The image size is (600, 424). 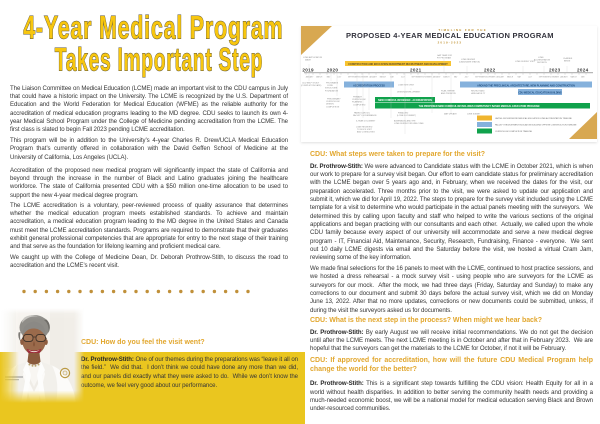 I want to click on svg-text: (COMPLETION DATE), so click(x=311, y=85).